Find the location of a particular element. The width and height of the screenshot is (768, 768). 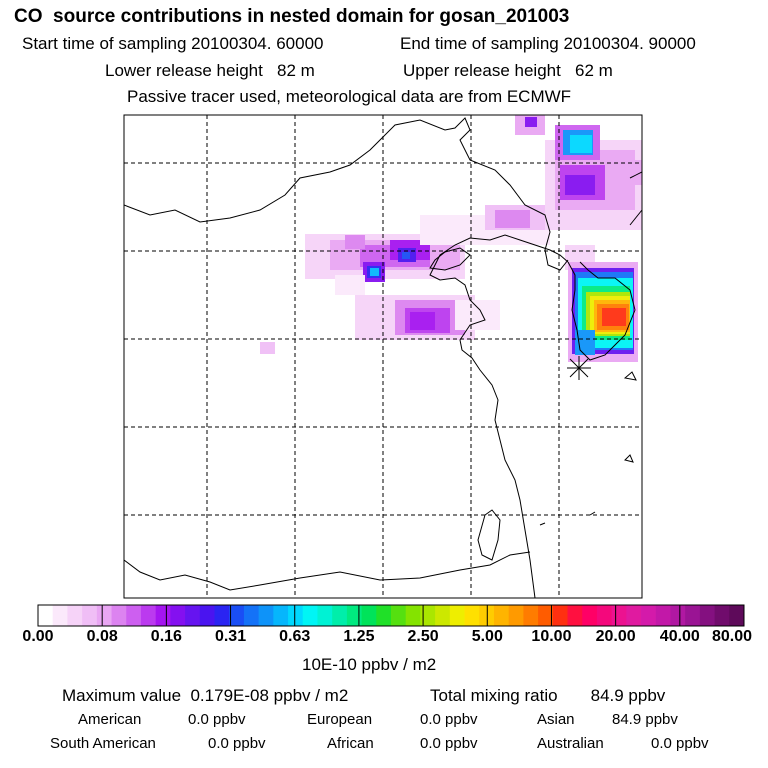

australian-value: 0.0 ppbv is located at coordinates (680, 743).